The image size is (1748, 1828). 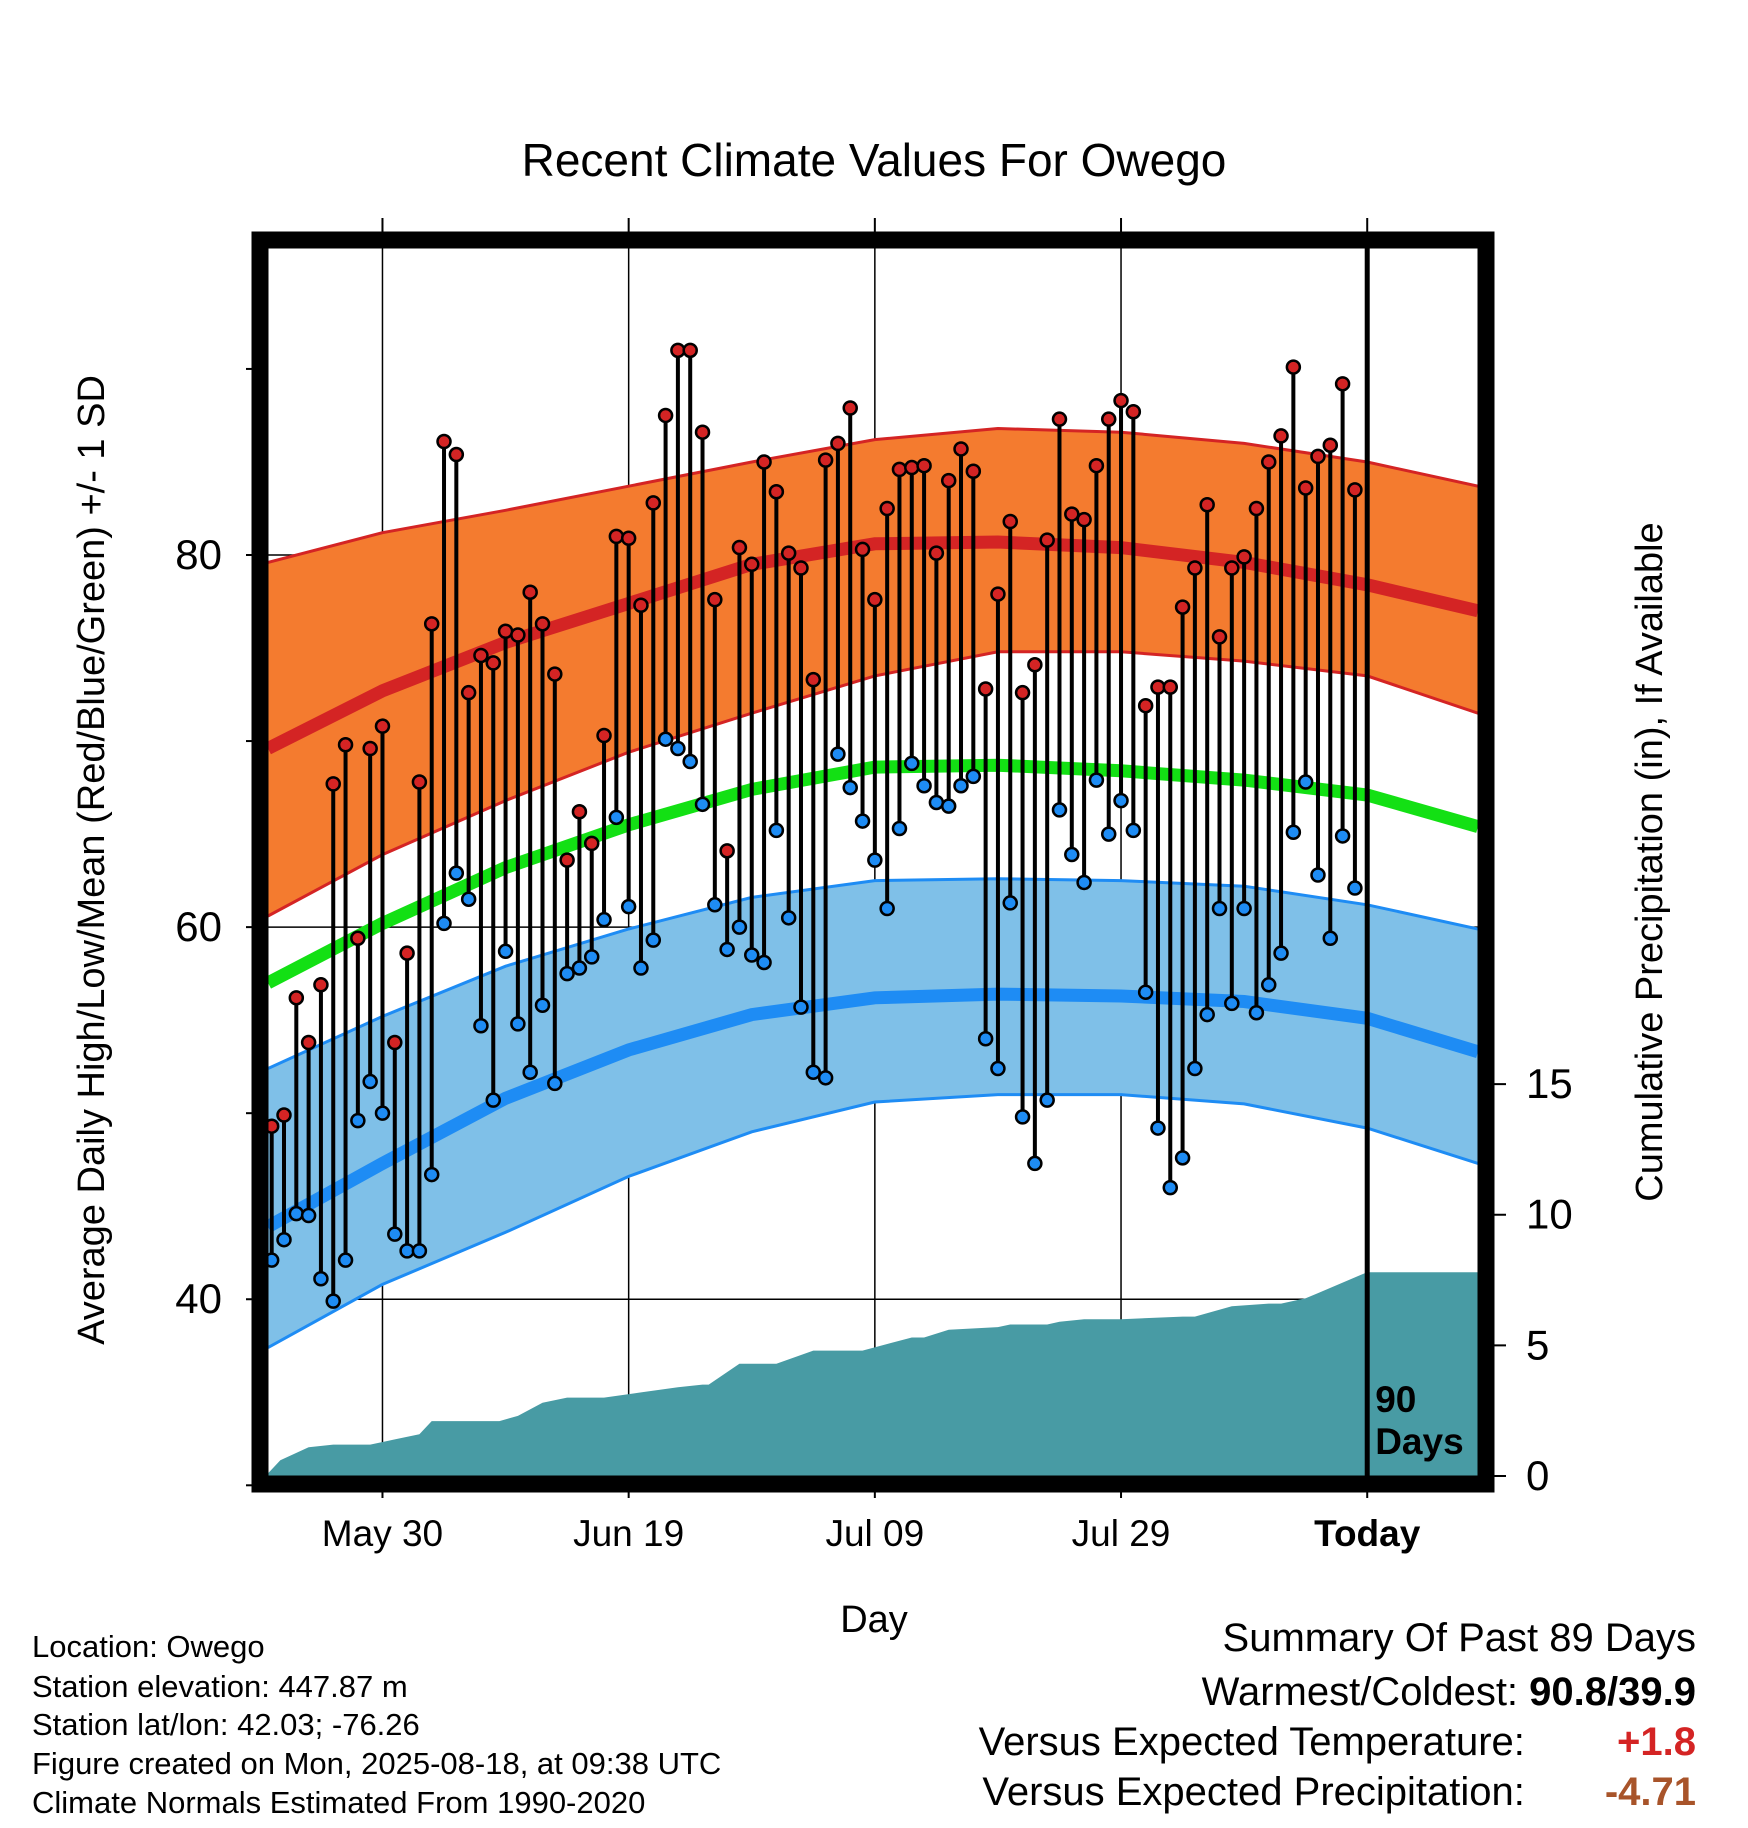 What do you see at coordinates (339, 1802) in the screenshot?
I see `normals-note-text: Climate Normals Estimated From 1990-2020` at bounding box center [339, 1802].